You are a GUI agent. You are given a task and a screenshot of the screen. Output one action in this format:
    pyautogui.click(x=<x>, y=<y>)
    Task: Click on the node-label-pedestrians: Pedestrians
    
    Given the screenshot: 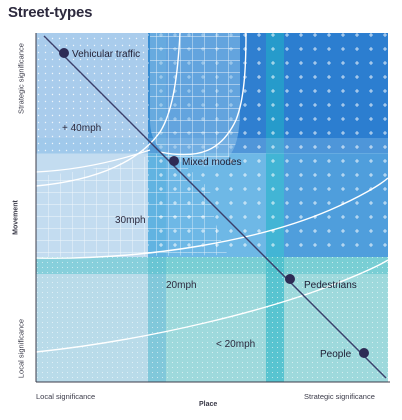 What is the action you would take?
    pyautogui.click(x=330, y=285)
    